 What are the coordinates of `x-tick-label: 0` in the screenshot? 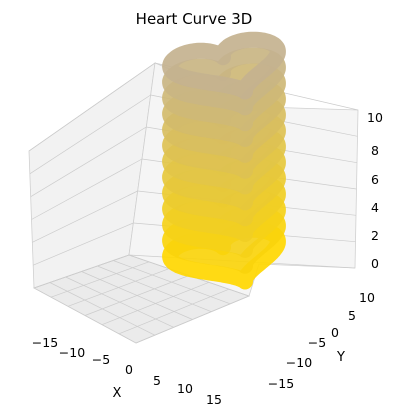 It's located at (129, 369).